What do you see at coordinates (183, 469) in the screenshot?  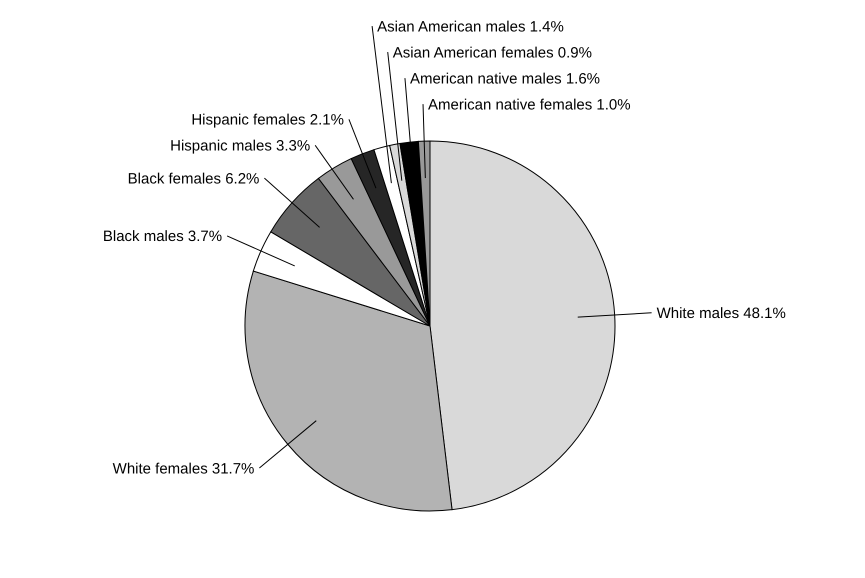 I see `slice-label: White females 31.7%` at bounding box center [183, 469].